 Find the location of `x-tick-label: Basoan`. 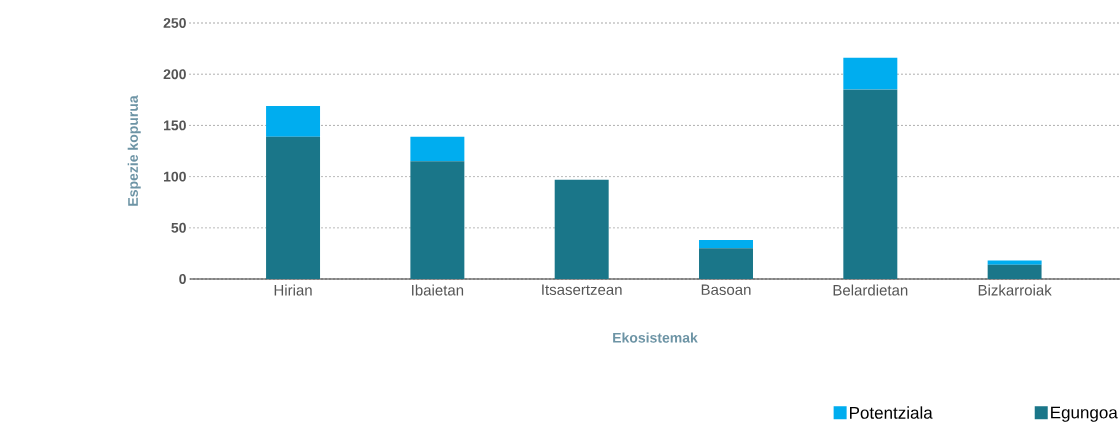

x-tick-label: Basoan is located at coordinates (726, 289).